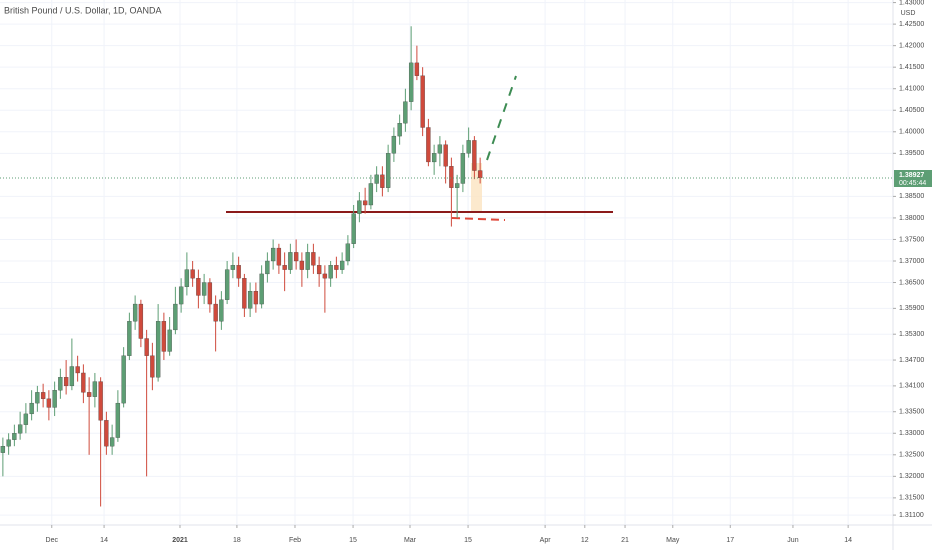 The width and height of the screenshot is (932, 555). What do you see at coordinates (911, 412) in the screenshot?
I see `y-tick-label: 1.33500` at bounding box center [911, 412].